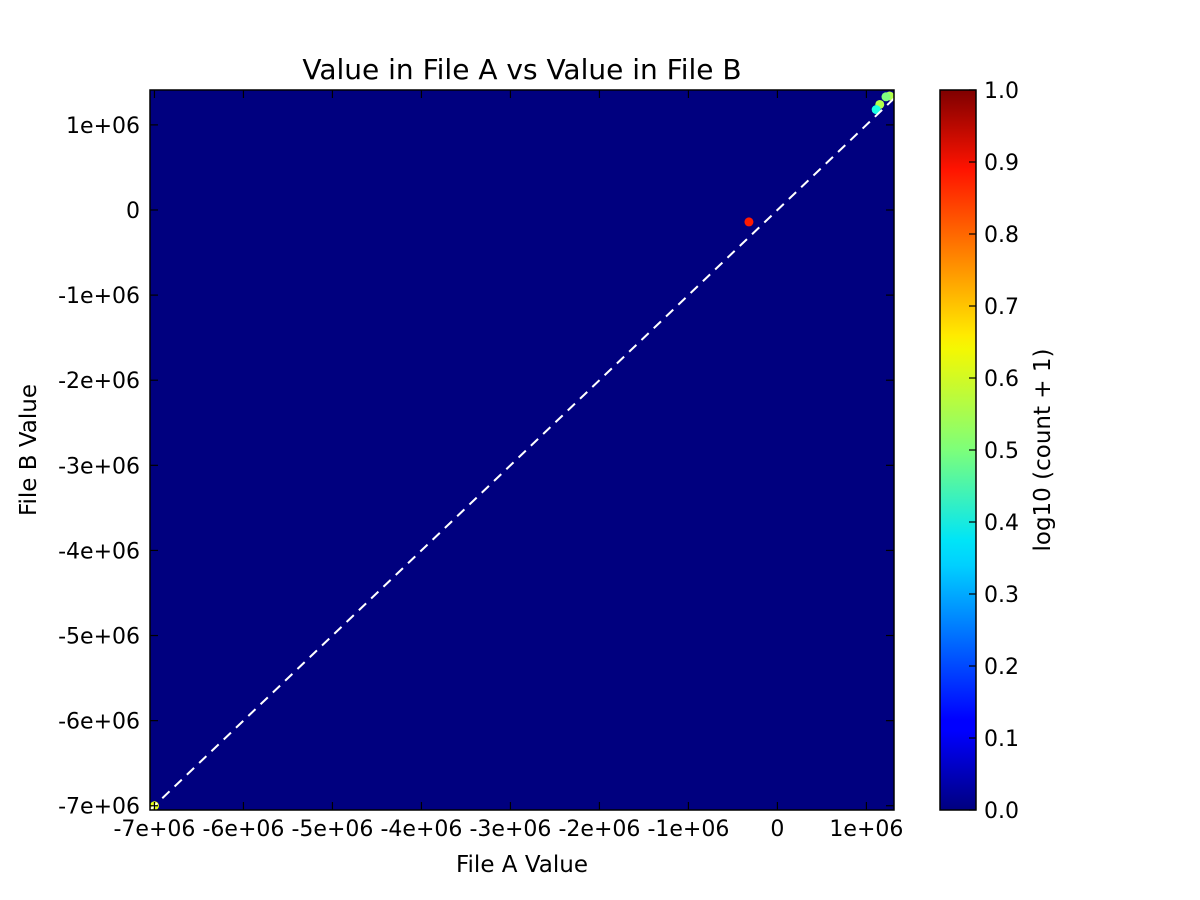 Image resolution: width=1200 pixels, height=900 pixels. What do you see at coordinates (1001, 595) in the screenshot?
I see `colorbar-tick-label-3: 0.3` at bounding box center [1001, 595].